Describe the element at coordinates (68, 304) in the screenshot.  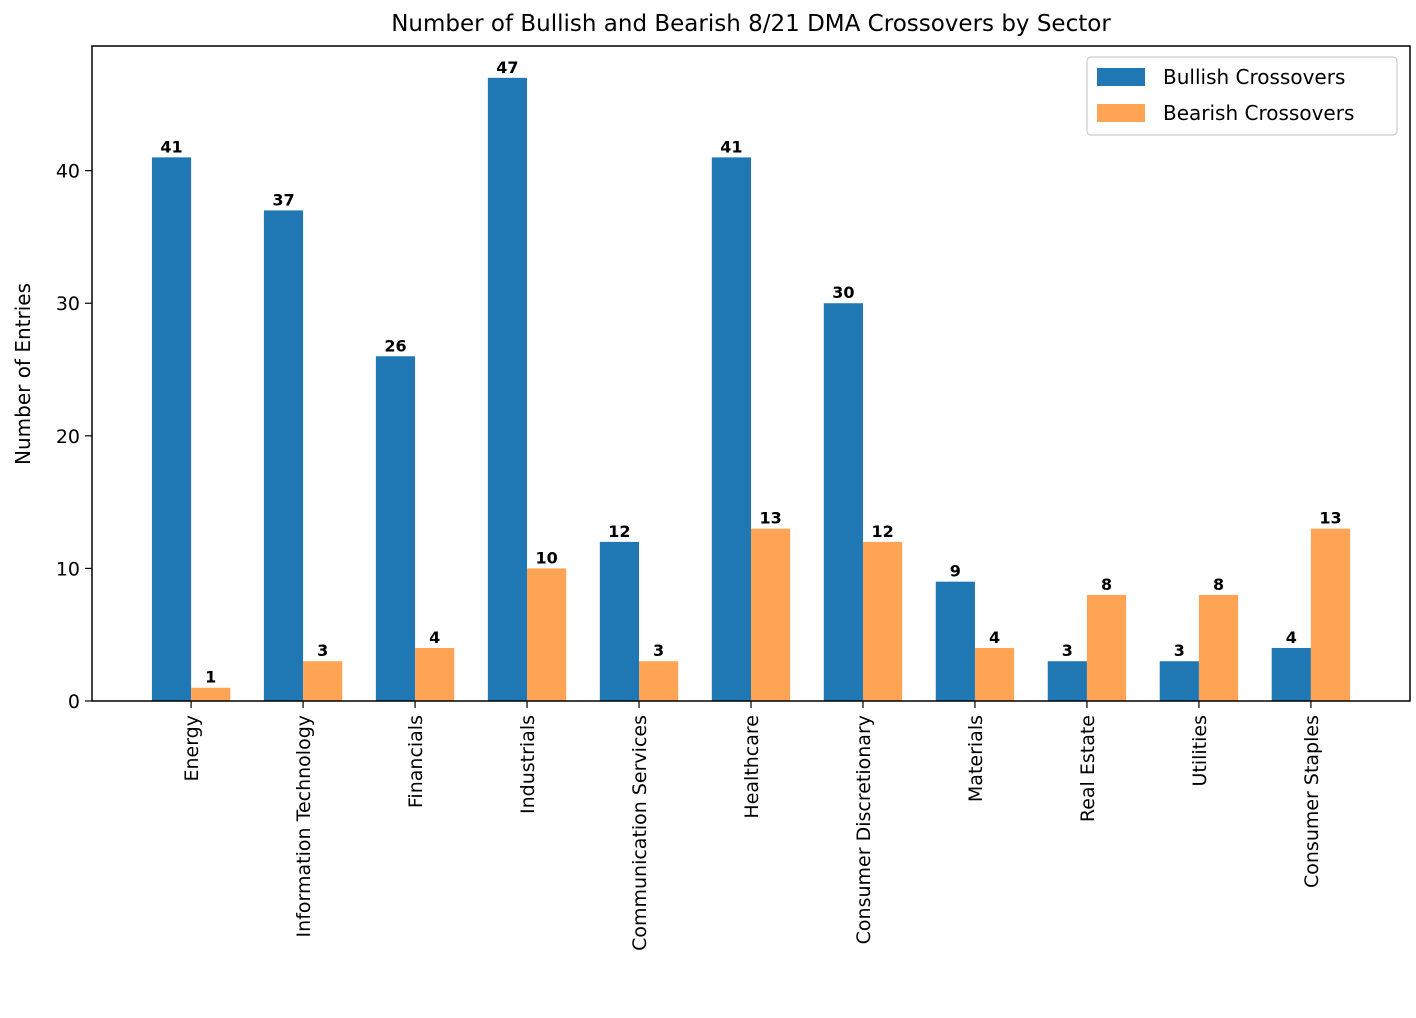
I see `y-tick-label: 30` at that location.